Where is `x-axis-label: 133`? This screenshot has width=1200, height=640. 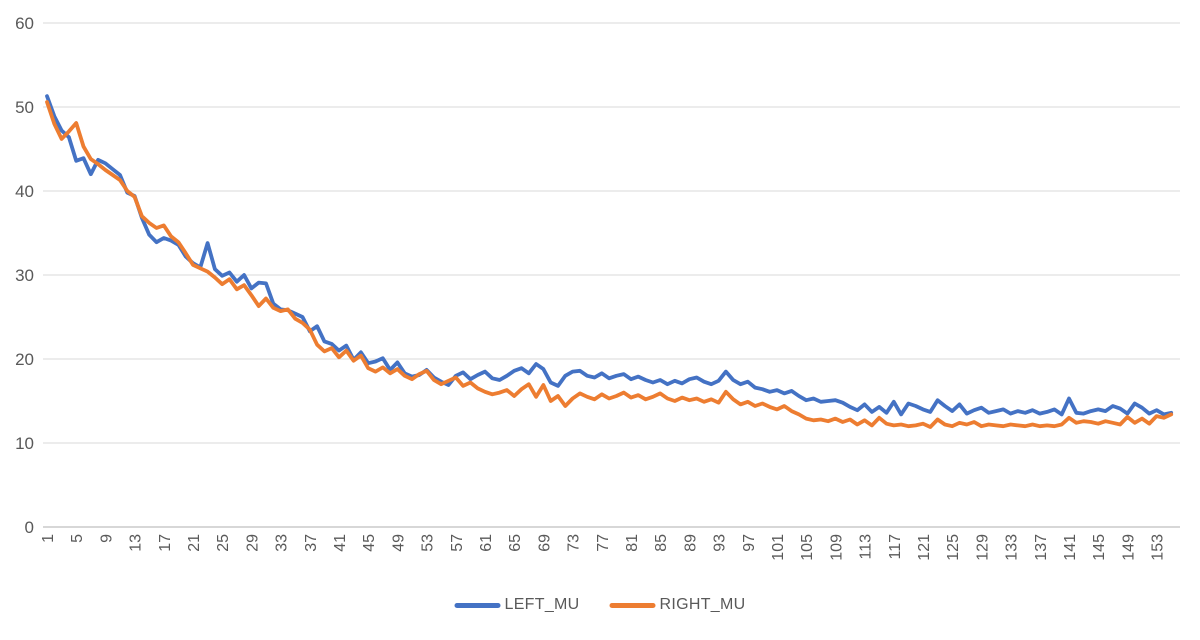
x-axis-label: 133 is located at coordinates (1012, 547).